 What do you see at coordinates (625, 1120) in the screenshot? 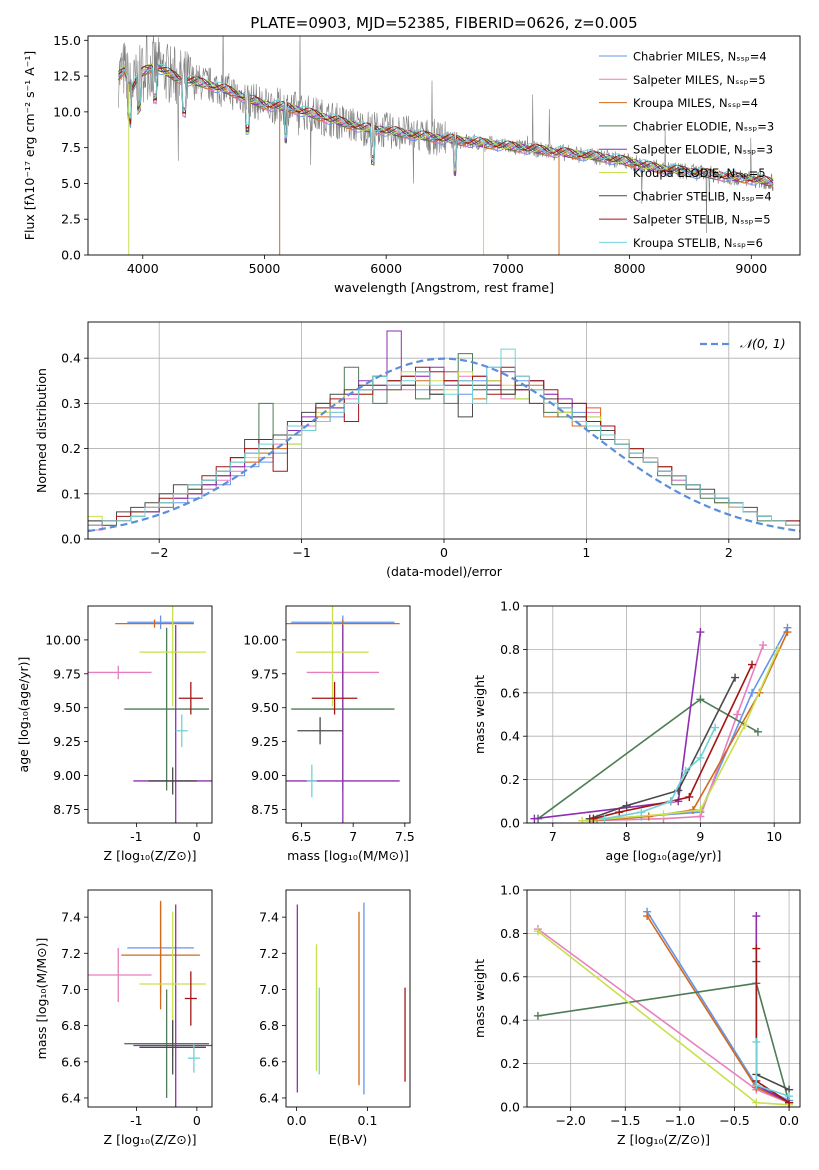
I see `x-tick-label: −1.5` at bounding box center [625, 1120].